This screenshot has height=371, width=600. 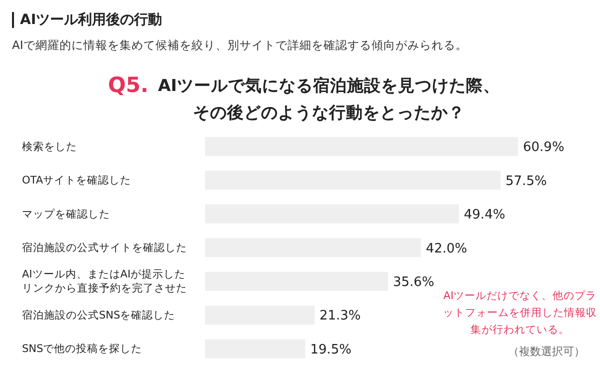 What do you see at coordinates (340, 316) in the screenshot?
I see `data-label: 21.3%` at bounding box center [340, 316].